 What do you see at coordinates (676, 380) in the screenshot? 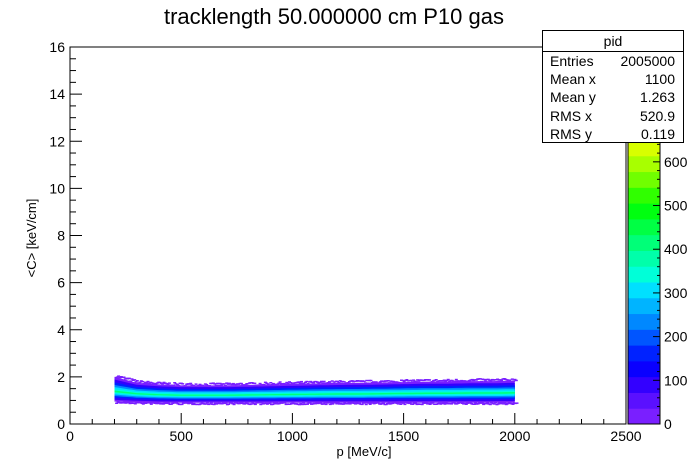
I see `colorbar-tick-label: 100` at bounding box center [676, 380].